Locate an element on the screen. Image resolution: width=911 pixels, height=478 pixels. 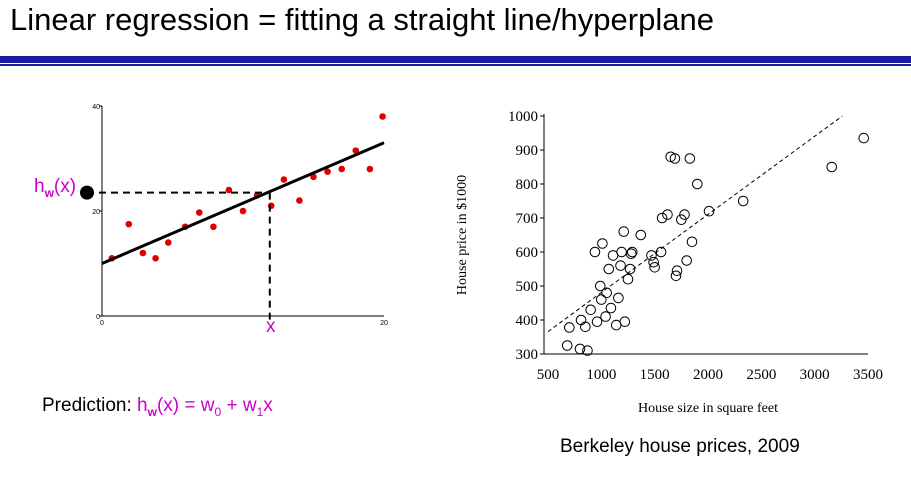
chart-caption: Berkeley house prices, 2009 is located at coordinates (680, 446).